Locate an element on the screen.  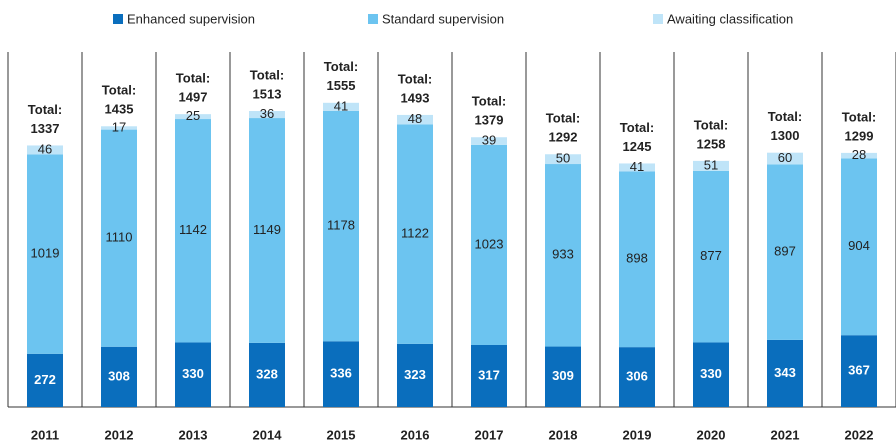
total-value: 1555 is located at coordinates (341, 85).